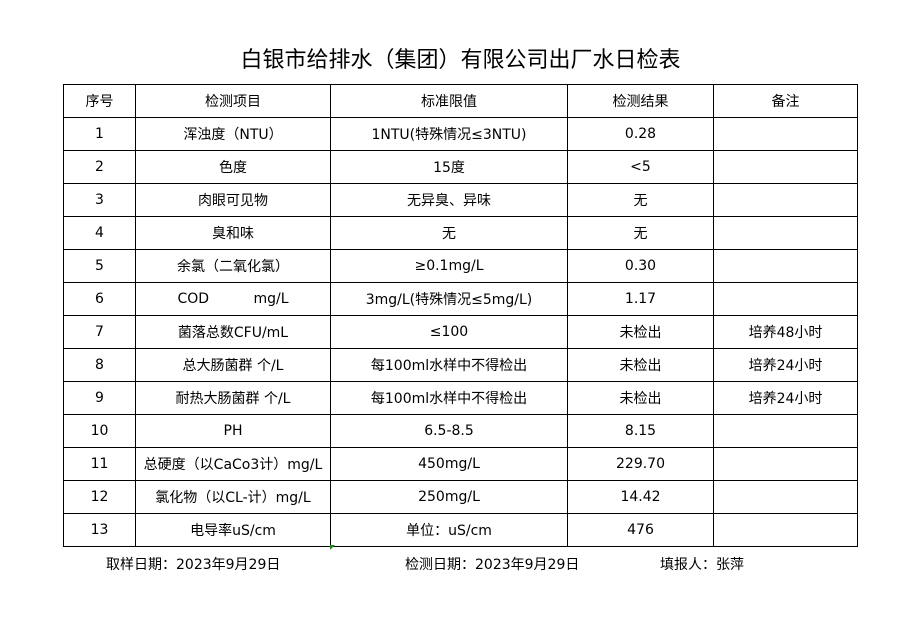 The width and height of the screenshot is (921, 644). What do you see at coordinates (640, 167) in the screenshot?
I see `test-result: <5` at bounding box center [640, 167].